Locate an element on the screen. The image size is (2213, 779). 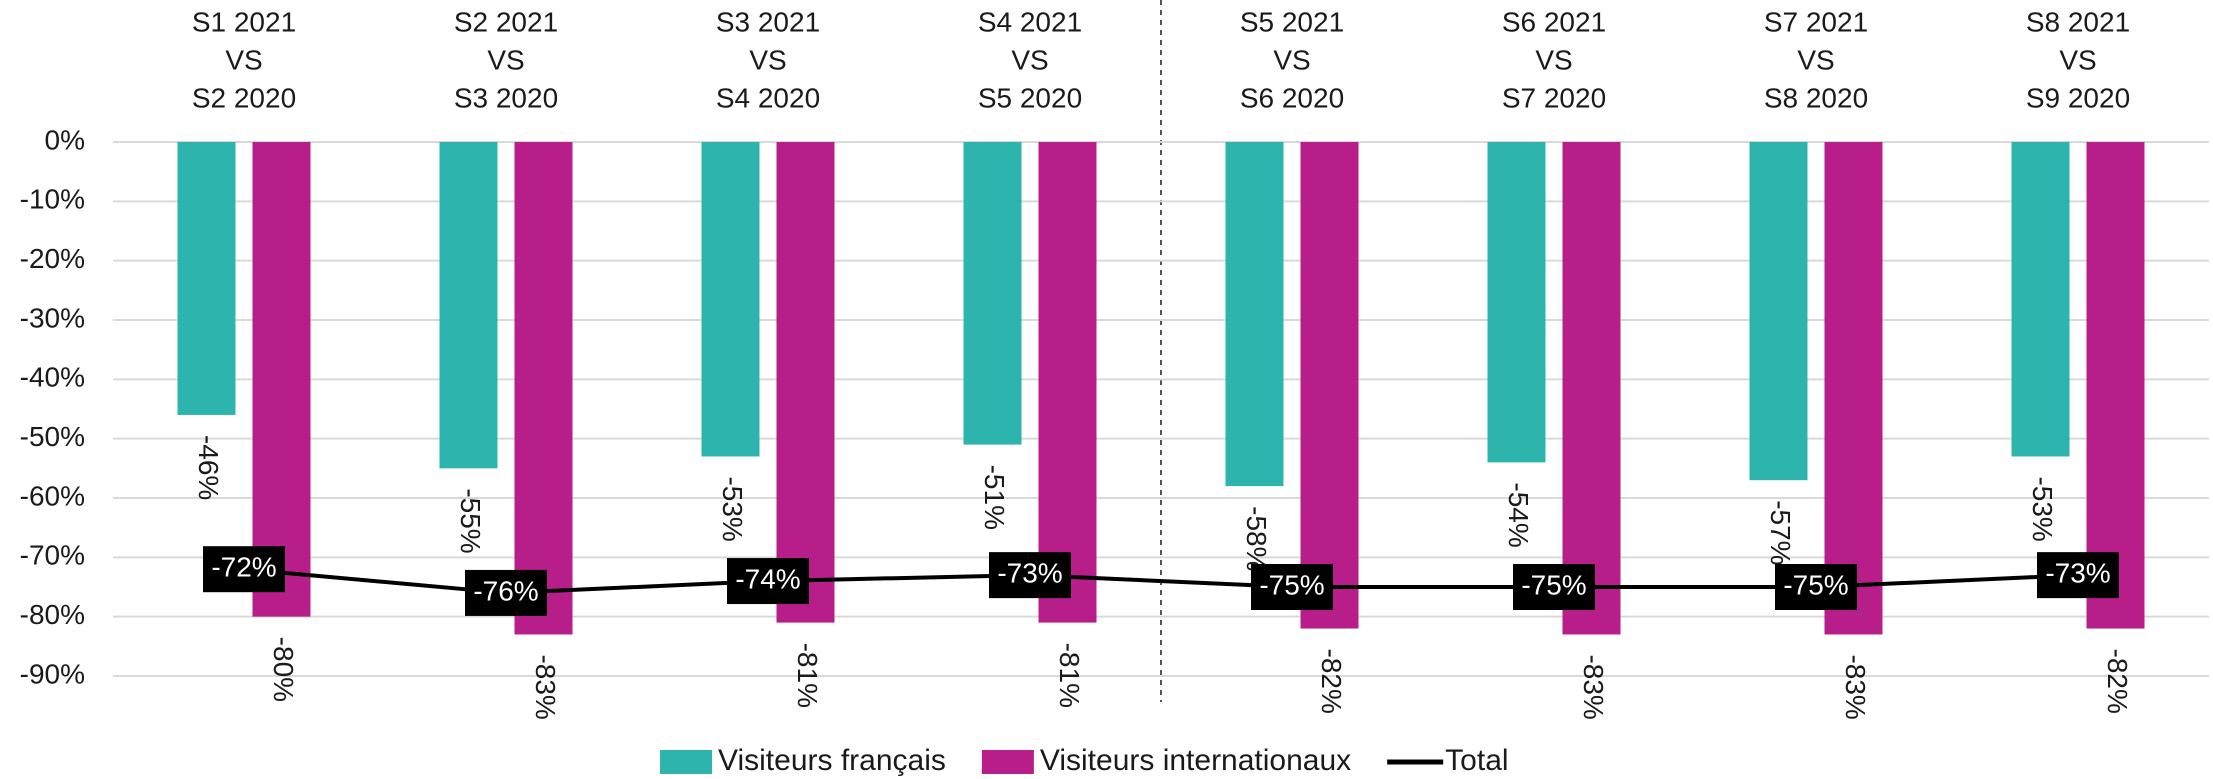
data-label: -74% is located at coordinates (767, 578).